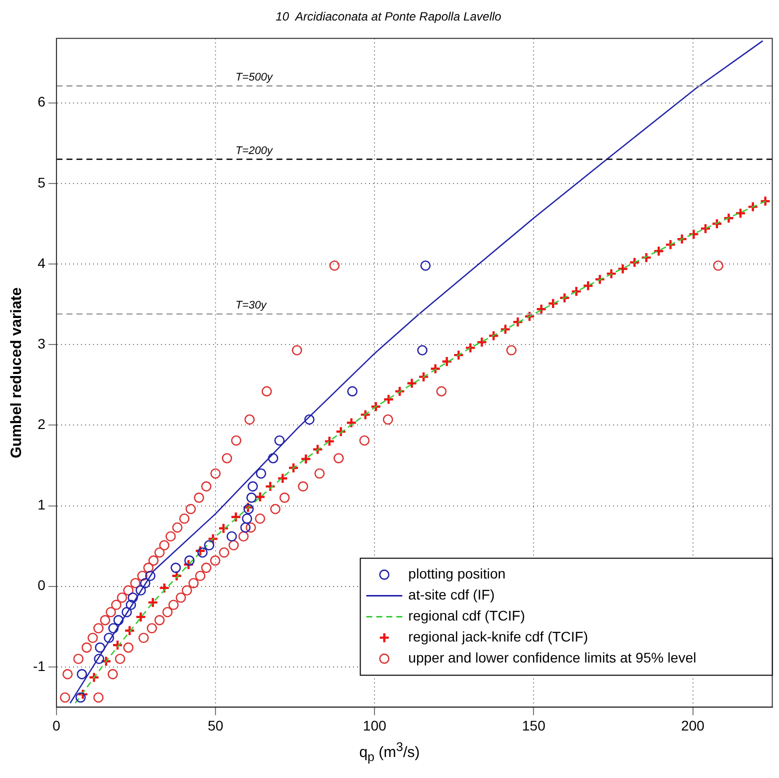 Image resolution: width=779 pixels, height=778 pixels. What do you see at coordinates (56, 725) in the screenshot?
I see `x-tick-label: 0` at bounding box center [56, 725].